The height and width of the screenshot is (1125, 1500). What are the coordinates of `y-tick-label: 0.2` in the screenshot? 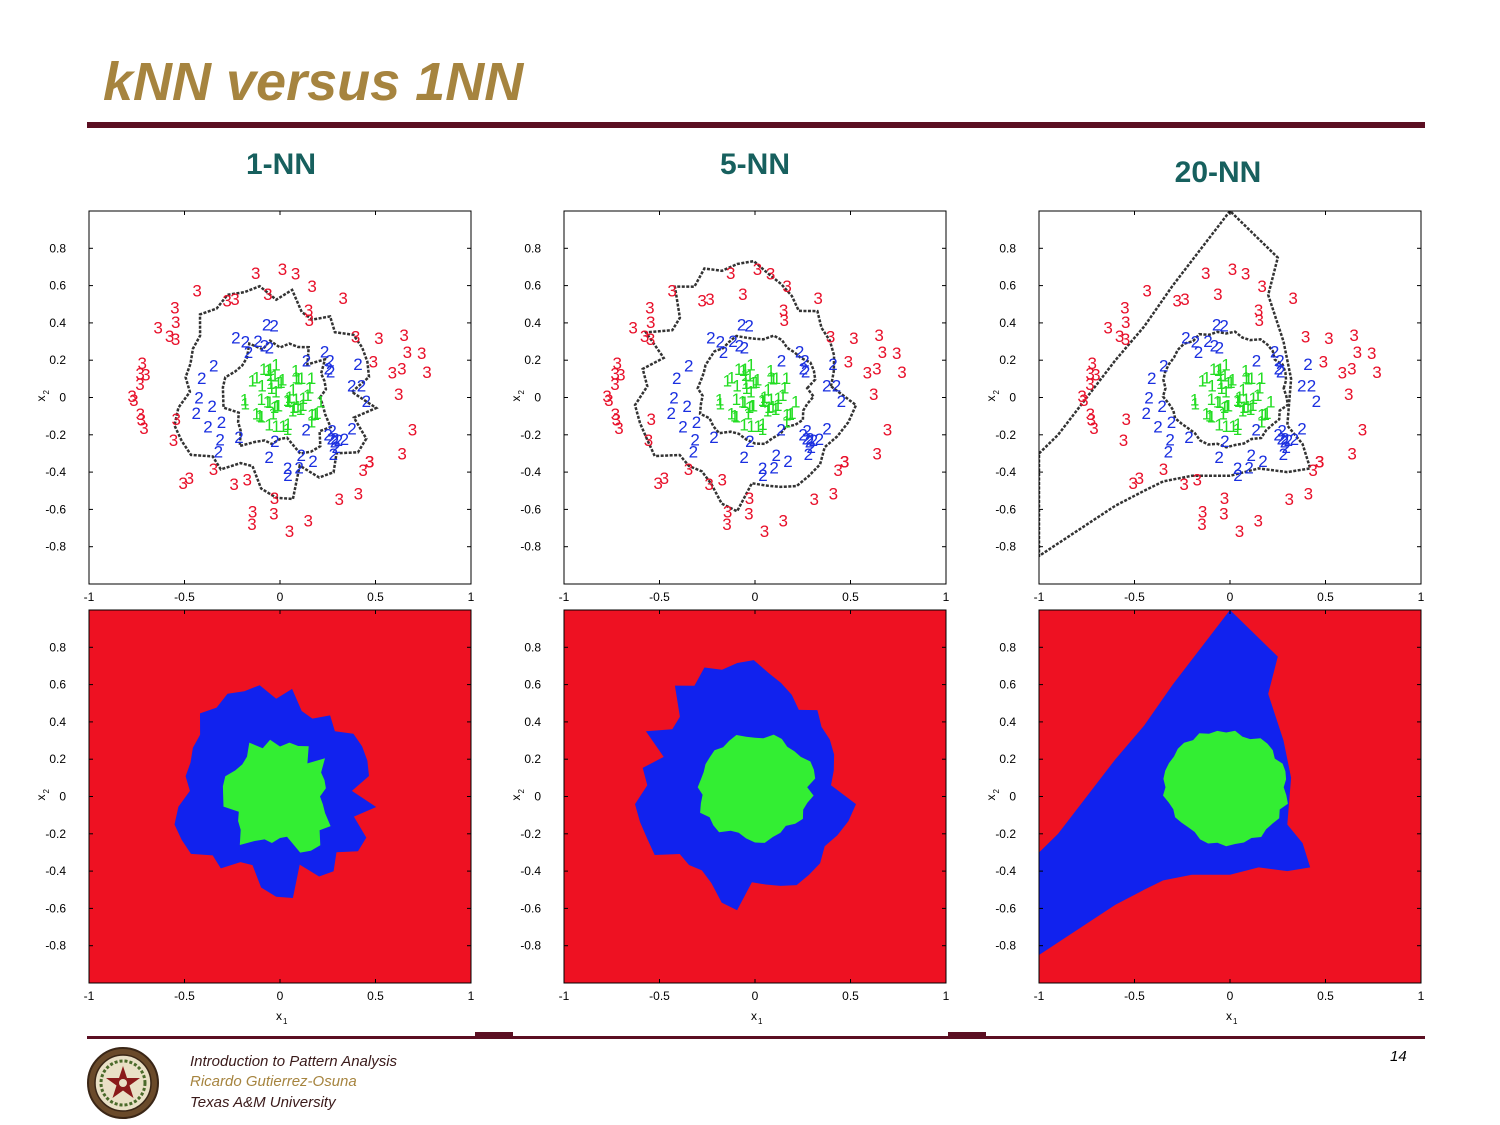 It's located at (57, 360).